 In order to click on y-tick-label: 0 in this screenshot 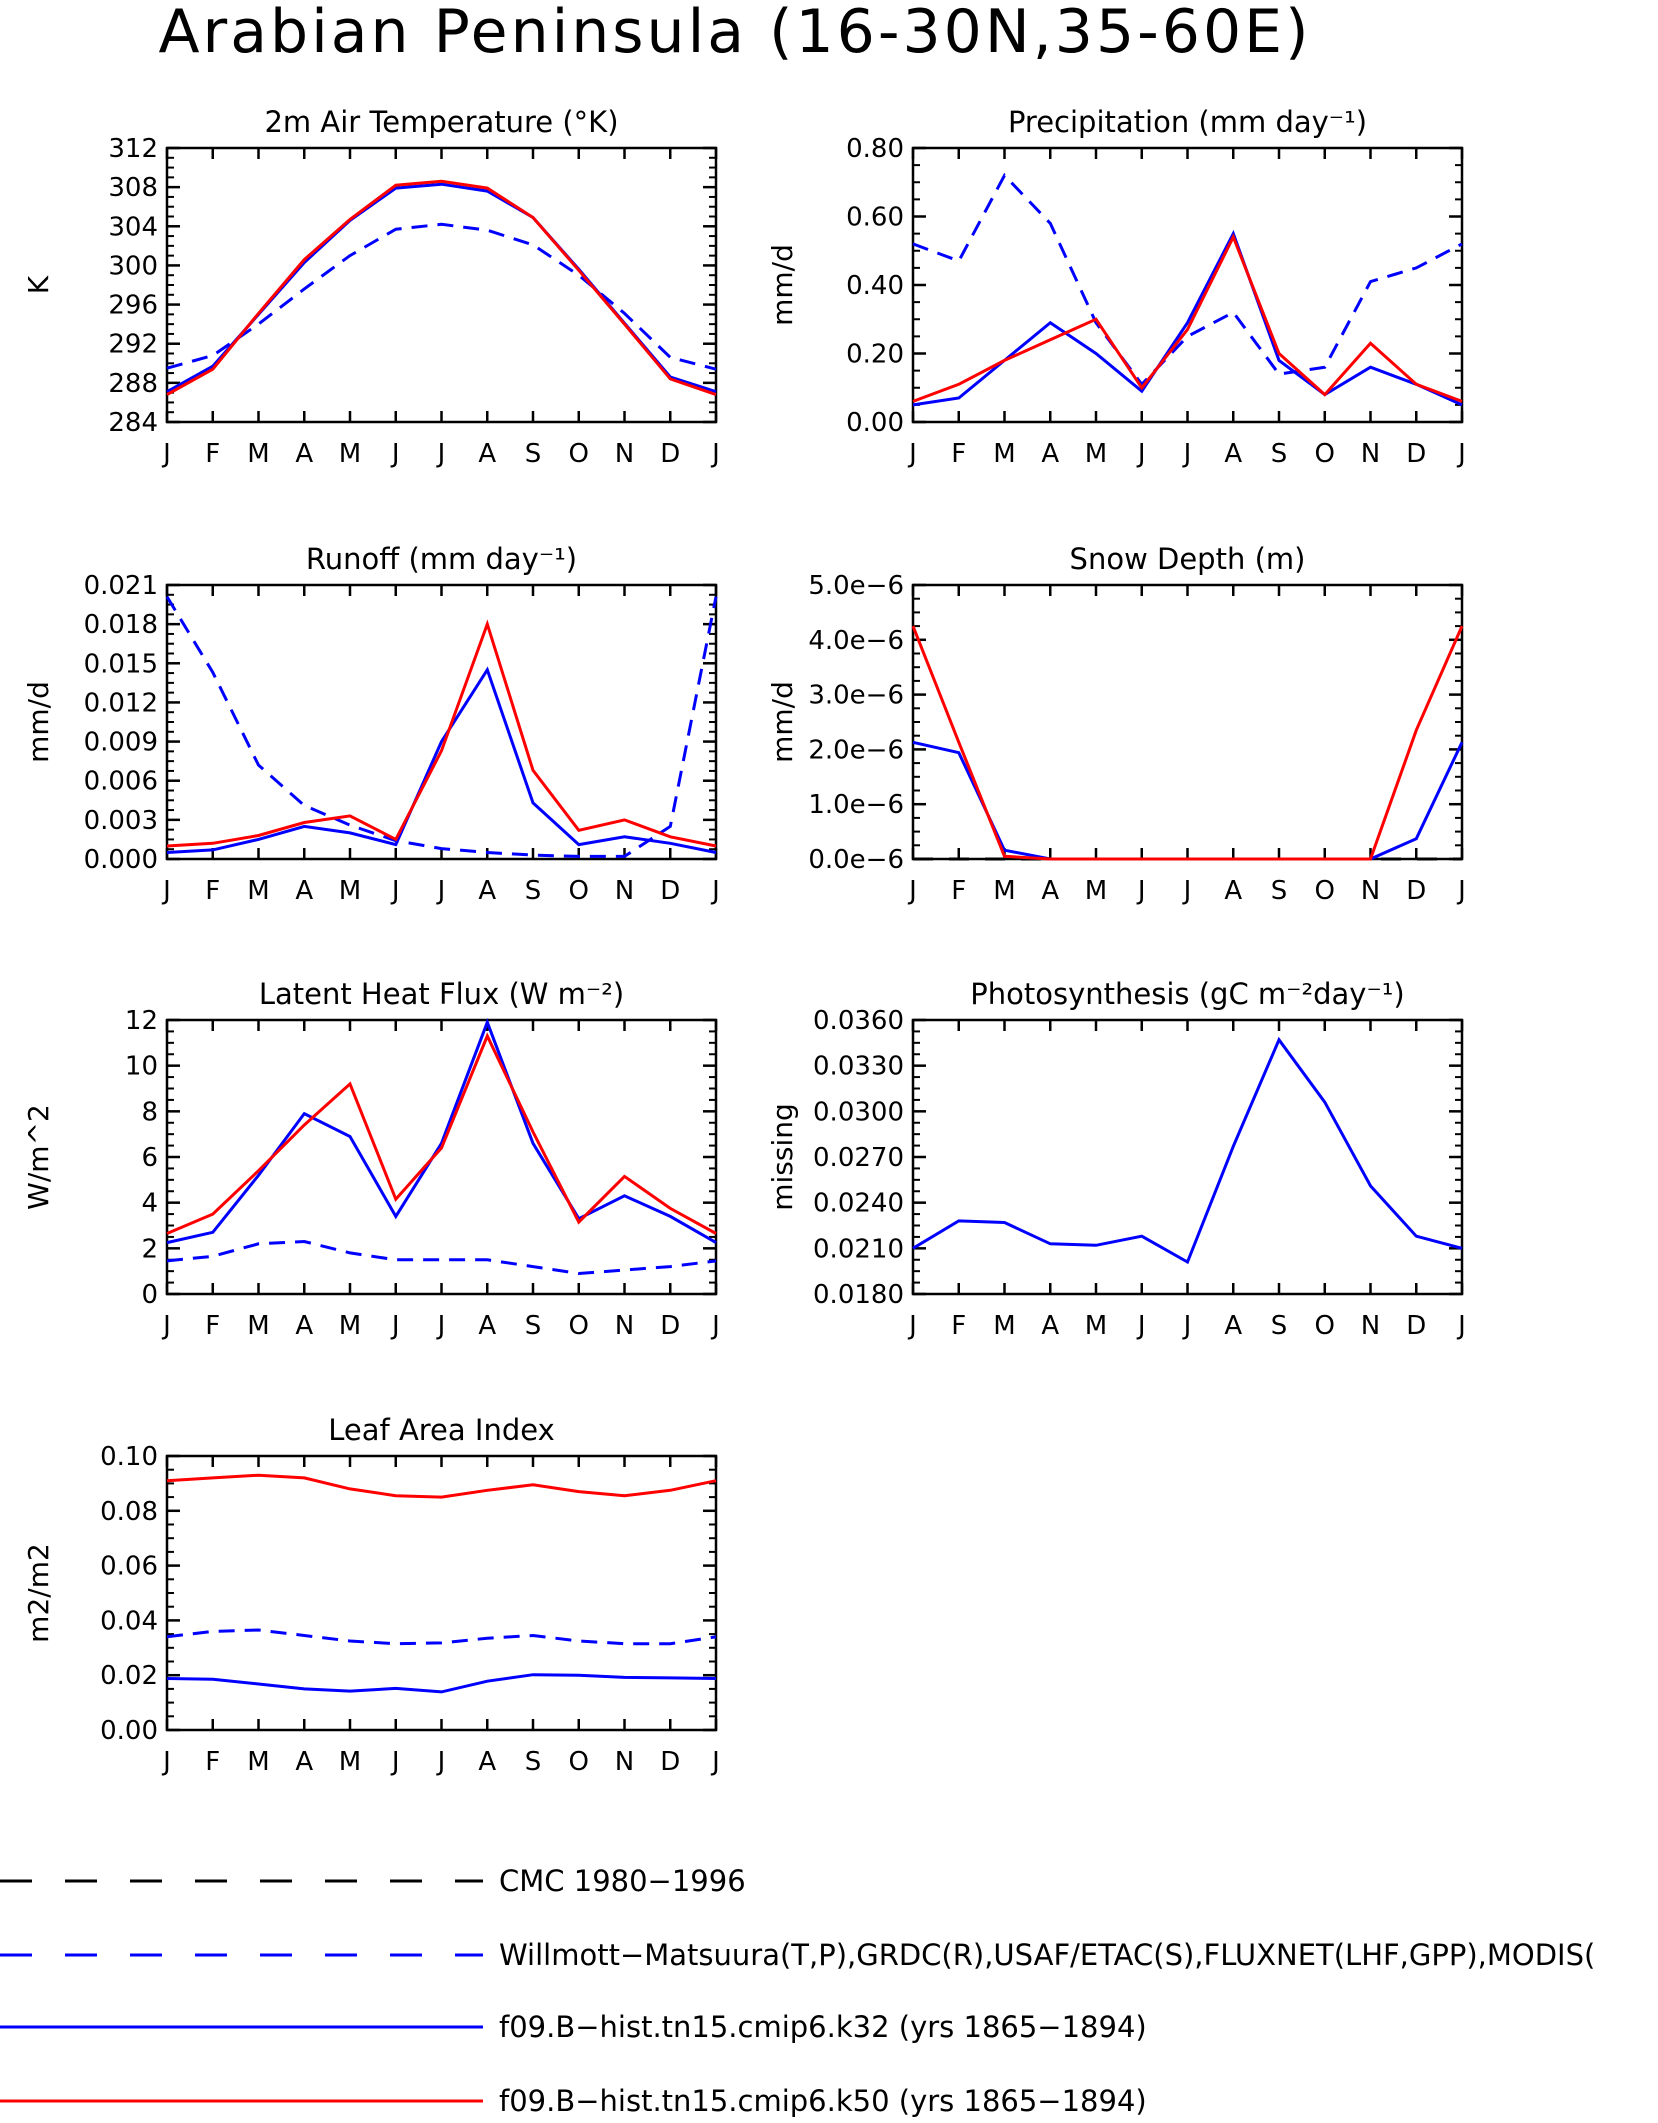, I will do `click(149, 1295)`.